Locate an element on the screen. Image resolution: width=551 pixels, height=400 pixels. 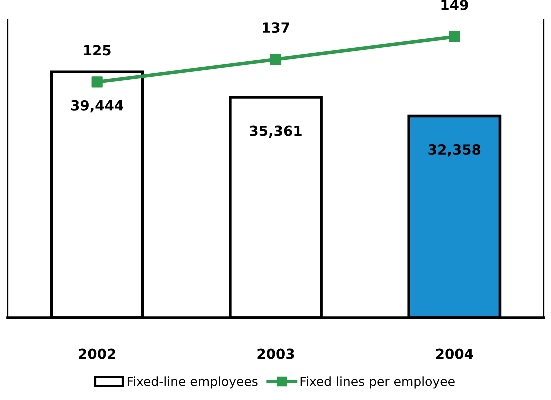
data-label: 35,361 is located at coordinates (276, 132).